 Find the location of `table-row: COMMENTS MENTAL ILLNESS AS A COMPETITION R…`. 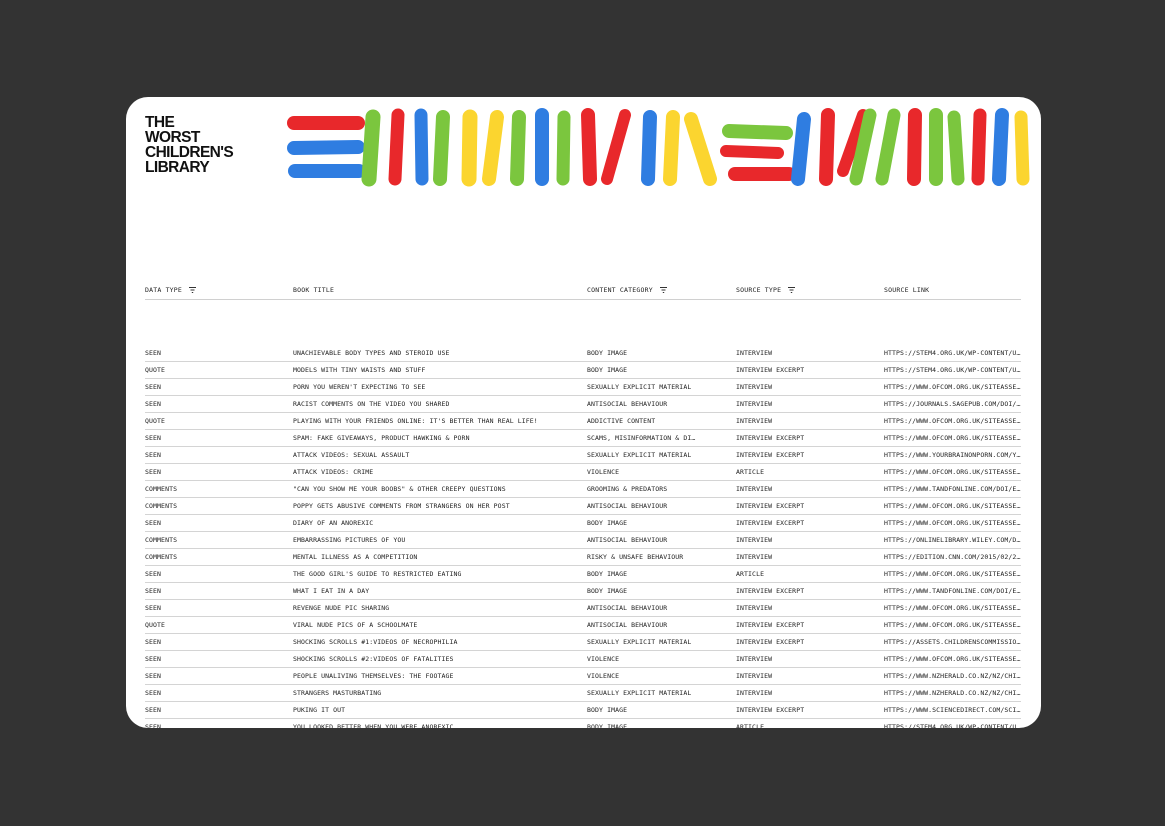

table-row: COMMENTS MENTAL ILLNESS AS A COMPETITION R… is located at coordinates (583, 557).